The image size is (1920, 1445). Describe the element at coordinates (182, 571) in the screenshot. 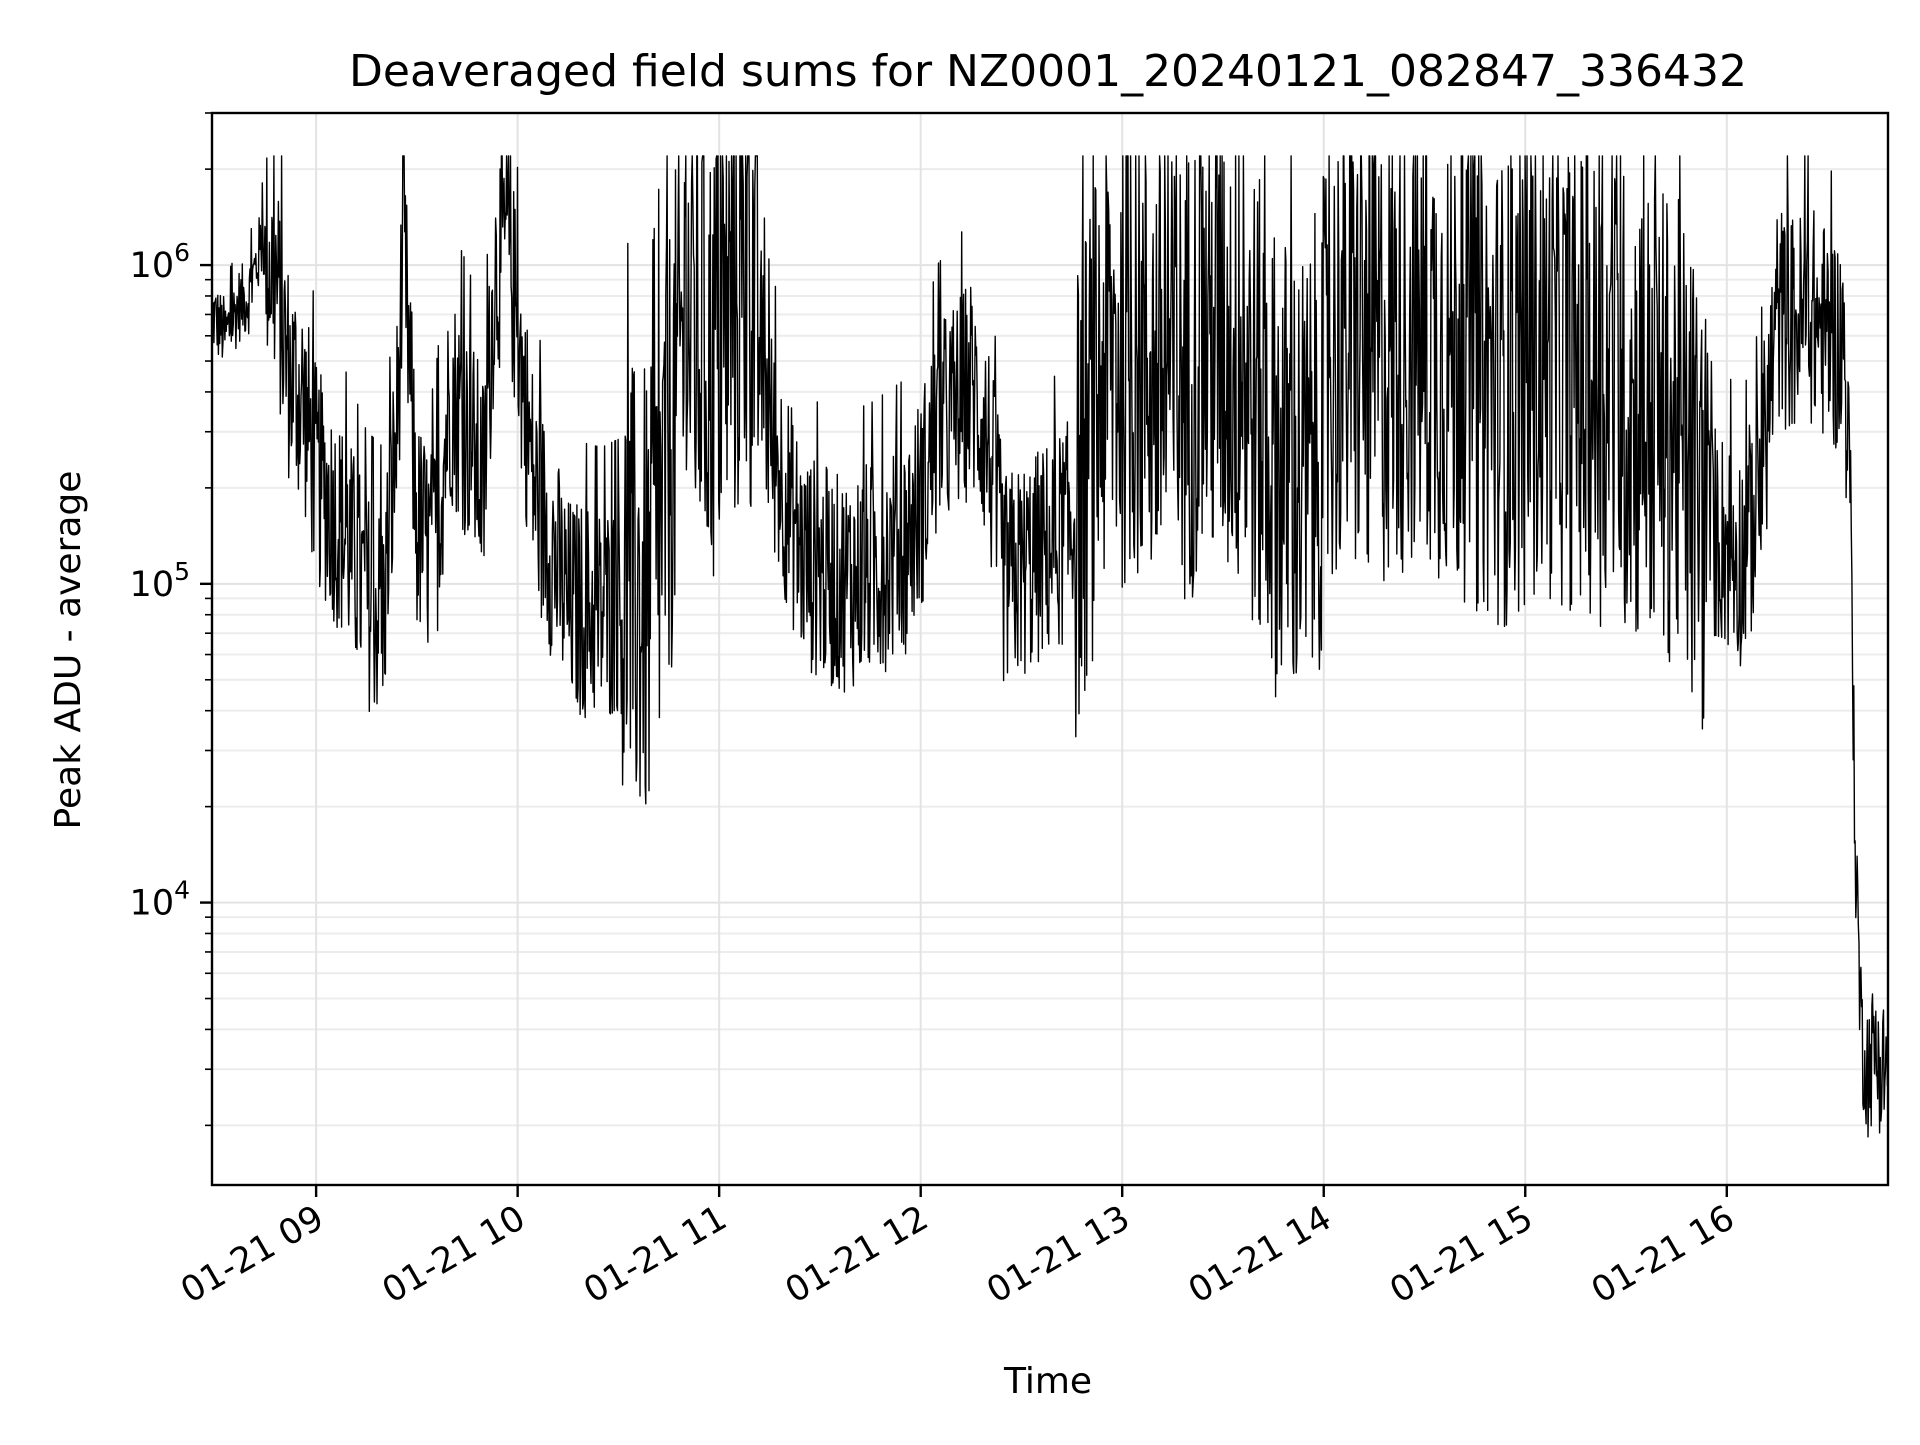

I see `y-tick-label-exponent: 5` at that location.